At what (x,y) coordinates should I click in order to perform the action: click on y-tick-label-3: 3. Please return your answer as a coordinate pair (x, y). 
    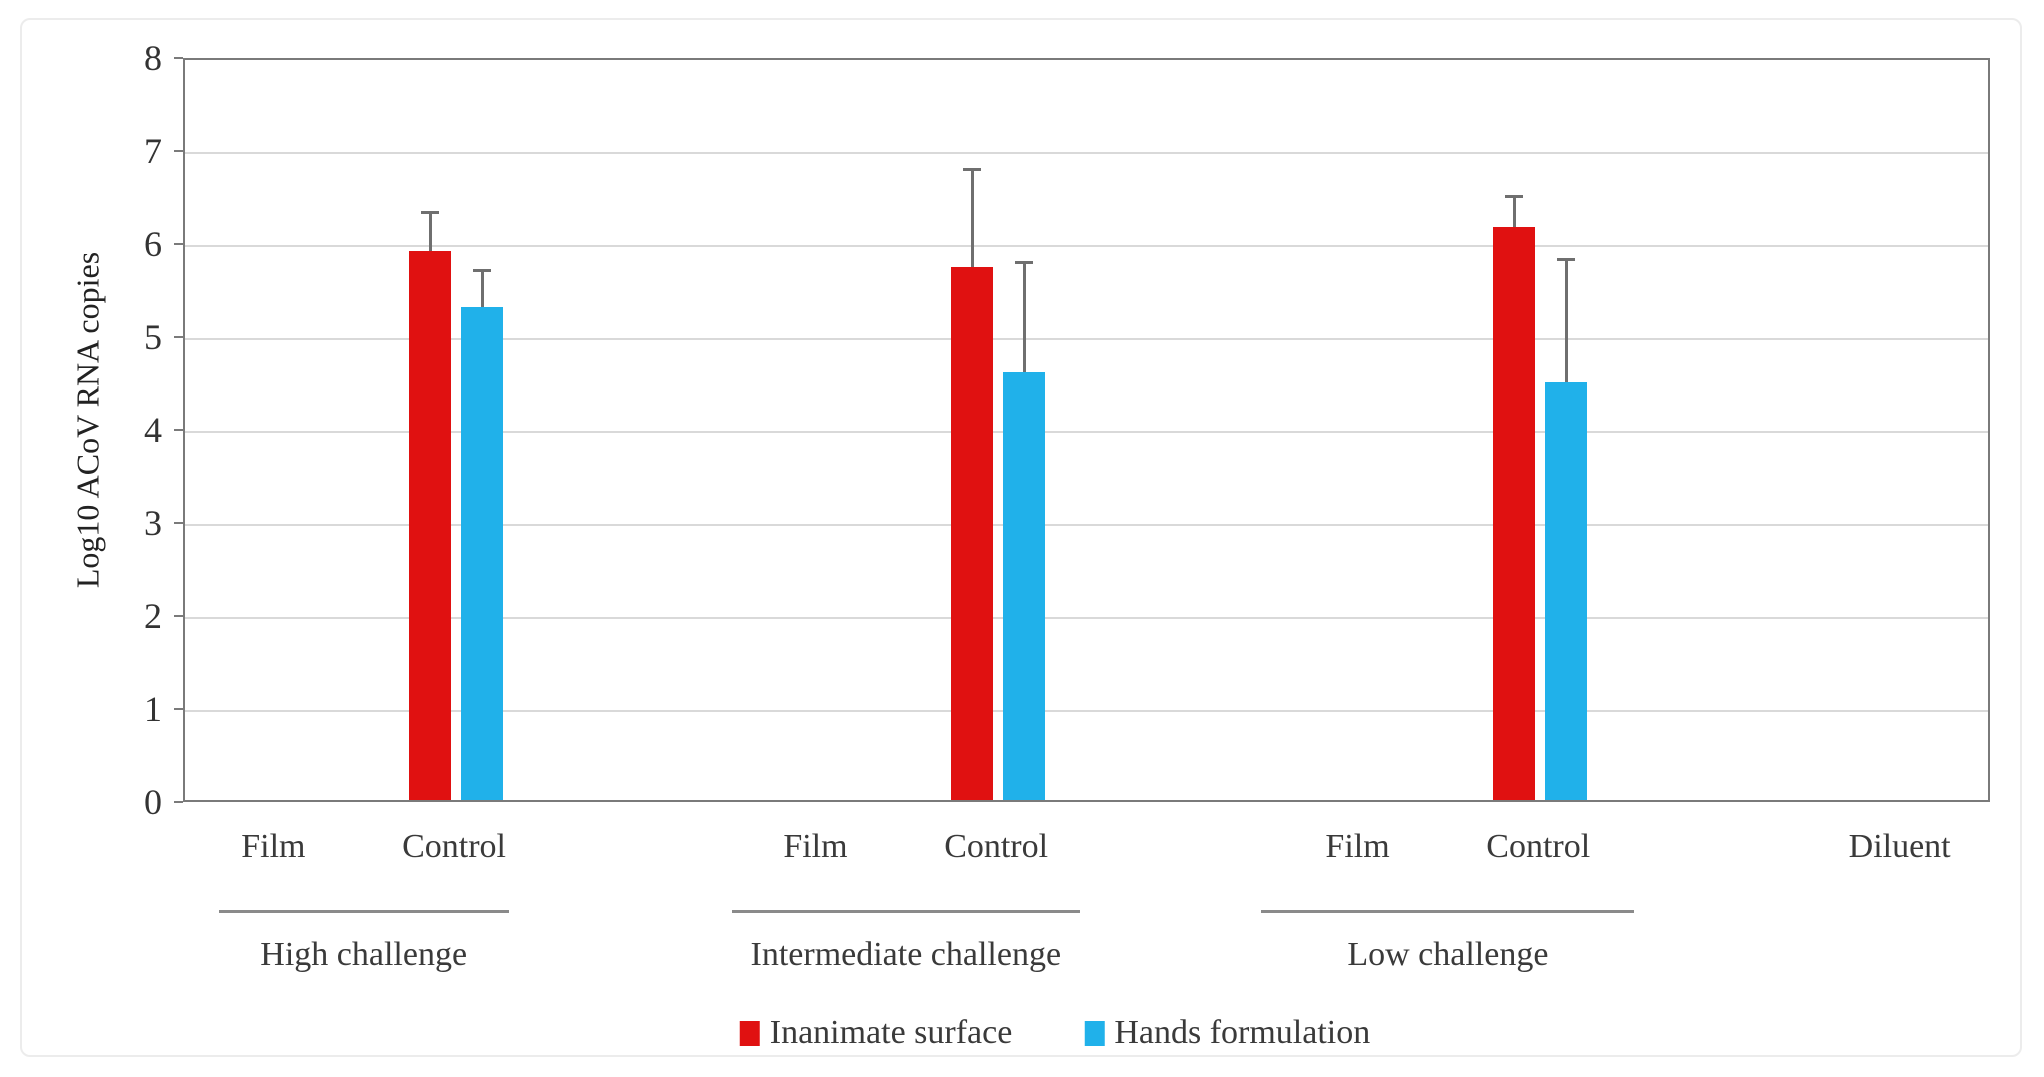
    Looking at the image, I should click on (153, 523).